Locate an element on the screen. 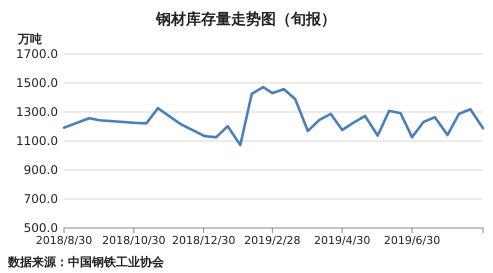 The image size is (493, 273). x-tick-label: 2019/6/30 is located at coordinates (412, 240).